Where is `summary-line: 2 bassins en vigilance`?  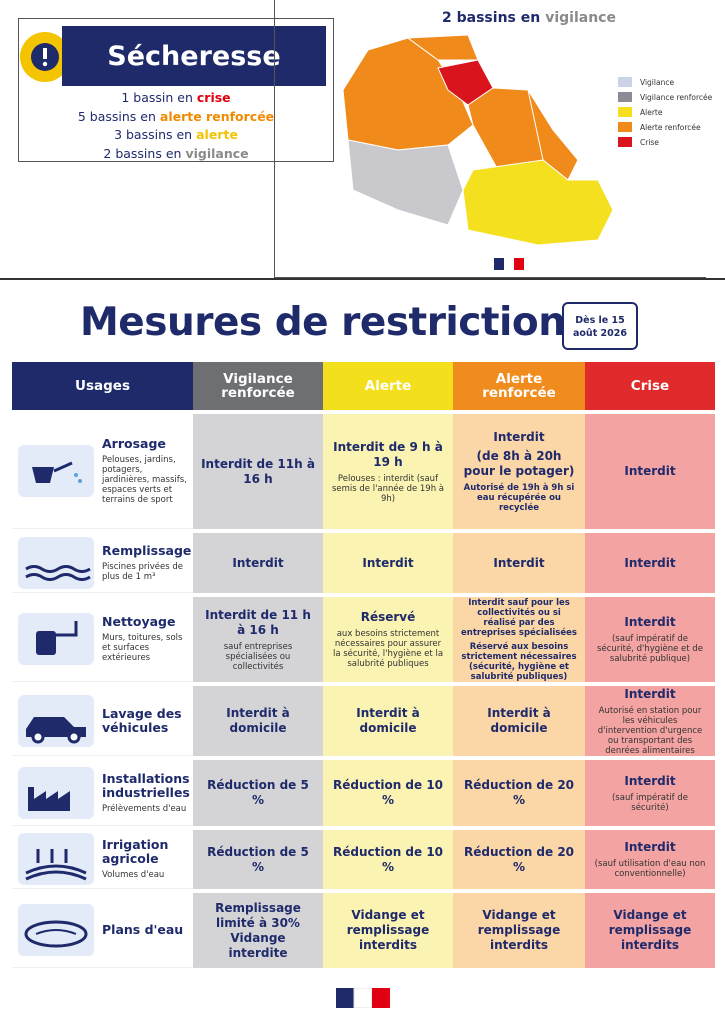
summary-line: 2 bassins en vigilance is located at coordinates (176, 153).